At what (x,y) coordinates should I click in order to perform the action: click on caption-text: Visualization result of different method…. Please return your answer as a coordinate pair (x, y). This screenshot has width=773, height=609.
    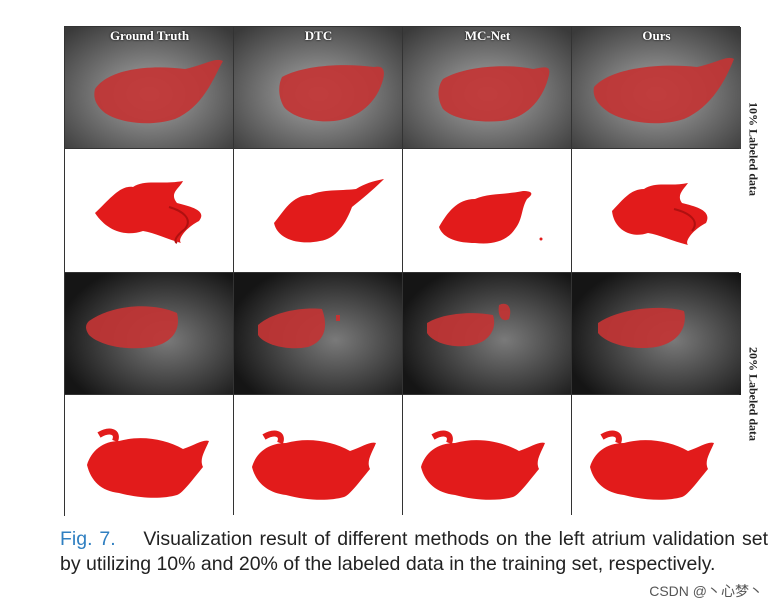
    Looking at the image, I should click on (414, 551).